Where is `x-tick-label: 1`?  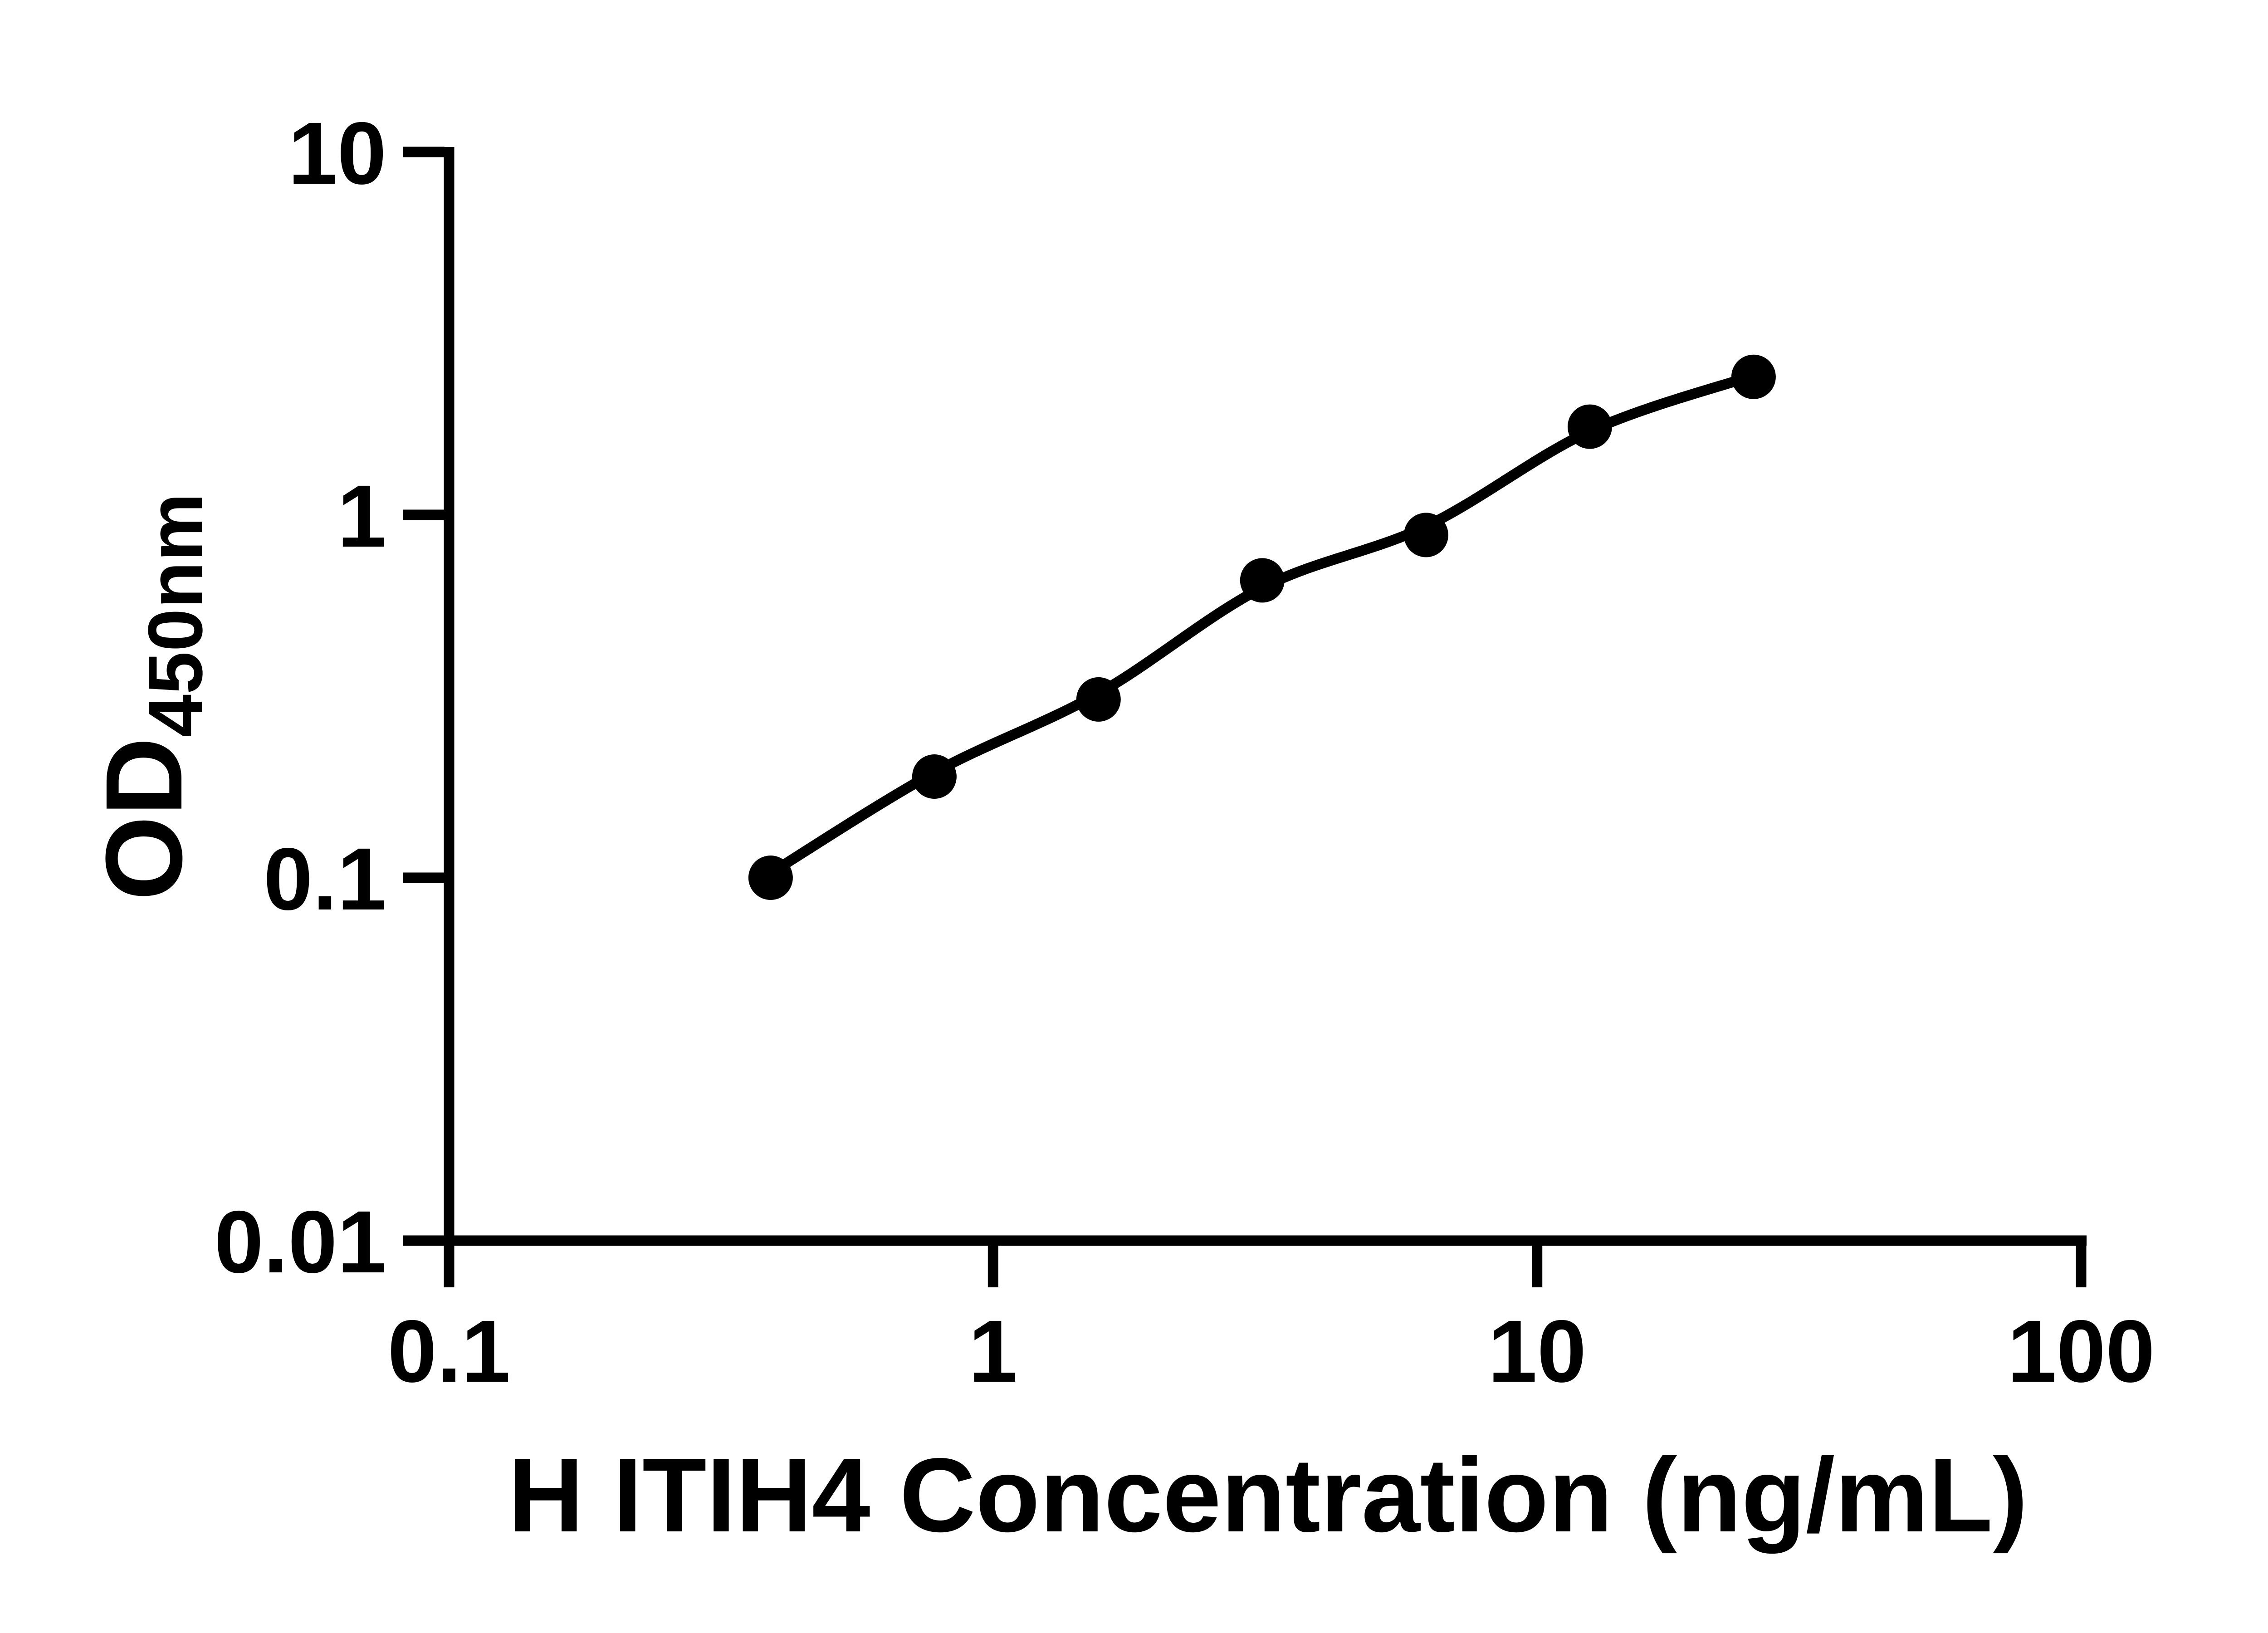 x-tick-label: 1 is located at coordinates (993, 1351).